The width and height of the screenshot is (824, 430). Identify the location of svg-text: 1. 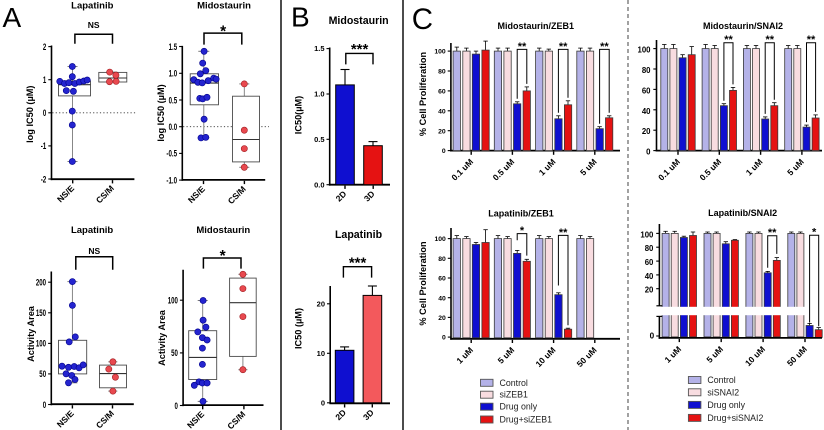
(44, 80).